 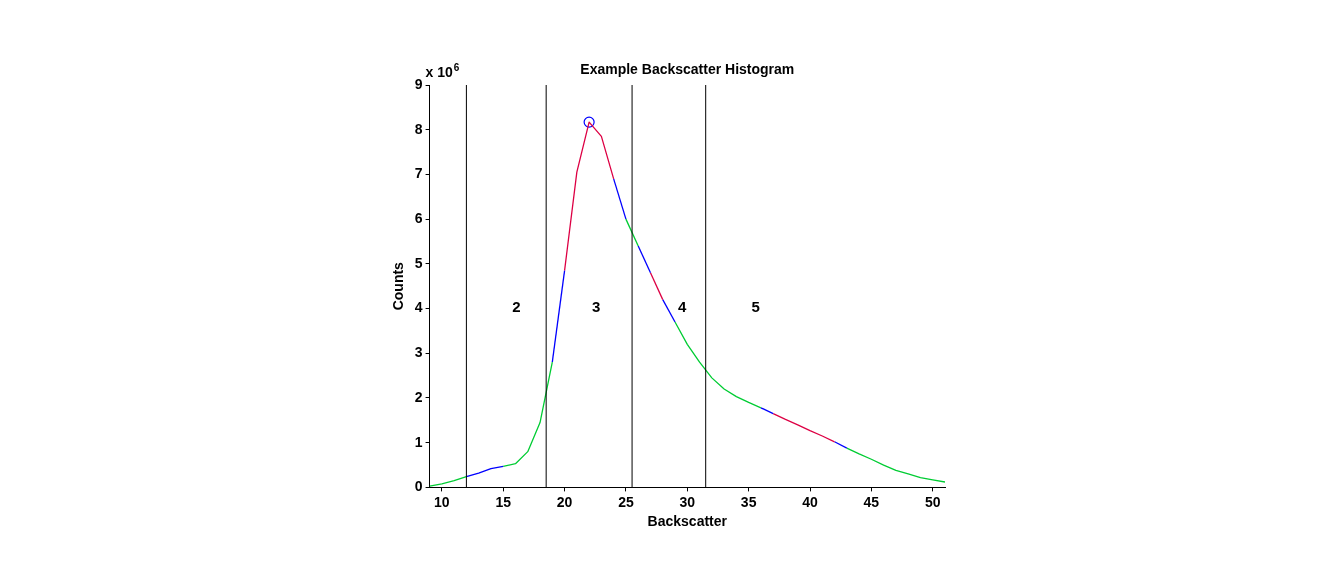 What do you see at coordinates (626, 501) in the screenshot?
I see `x-tick-label: 25` at bounding box center [626, 501].